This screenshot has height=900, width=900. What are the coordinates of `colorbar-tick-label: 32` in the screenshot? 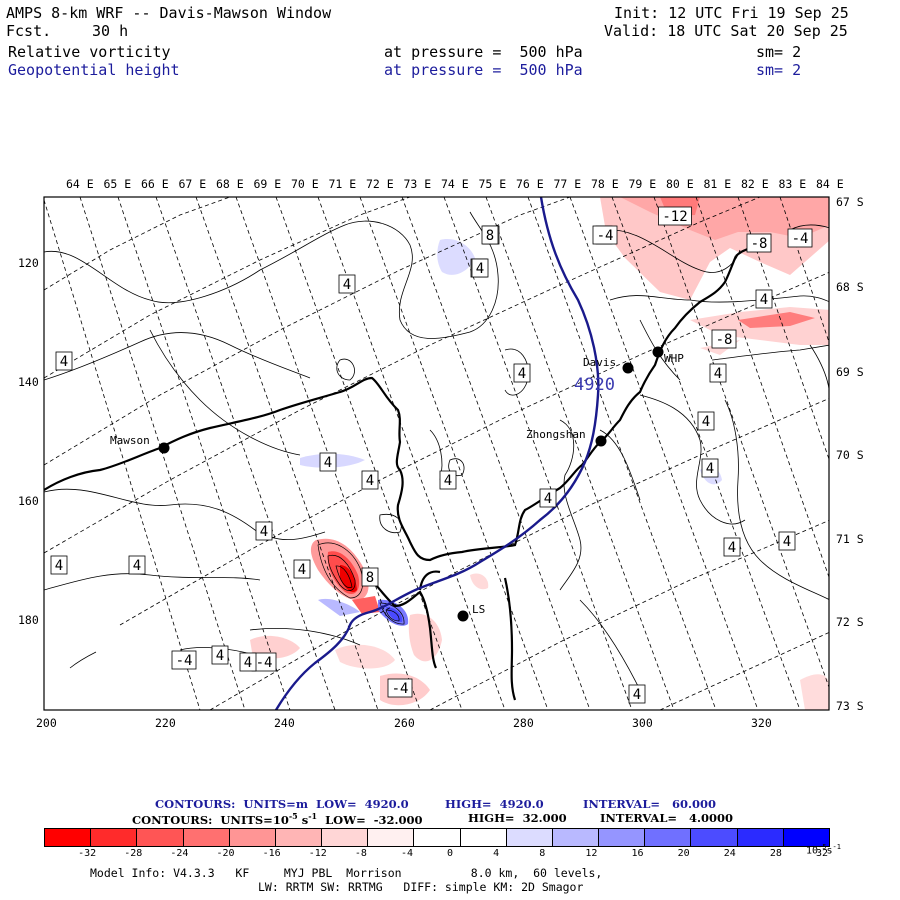 It's located at (822, 853).